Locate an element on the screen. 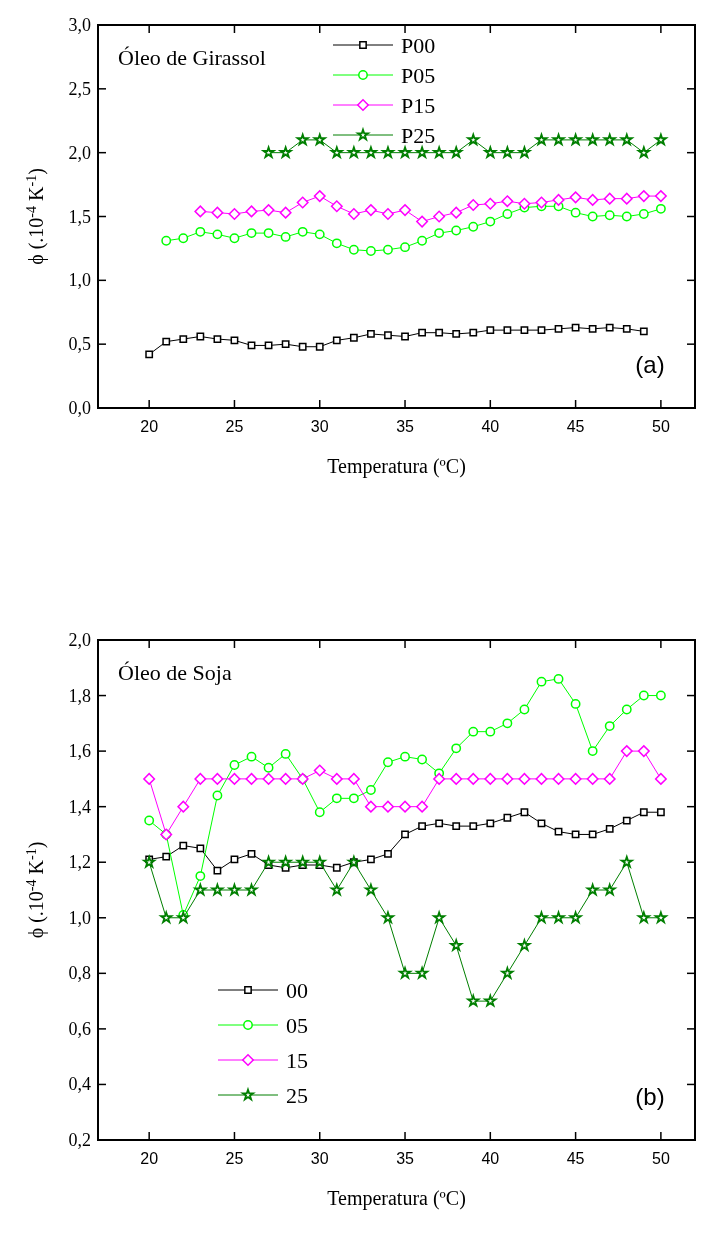 The height and width of the screenshot is (1254, 707). y-tick-label: 1,5 is located at coordinates (79, 216).